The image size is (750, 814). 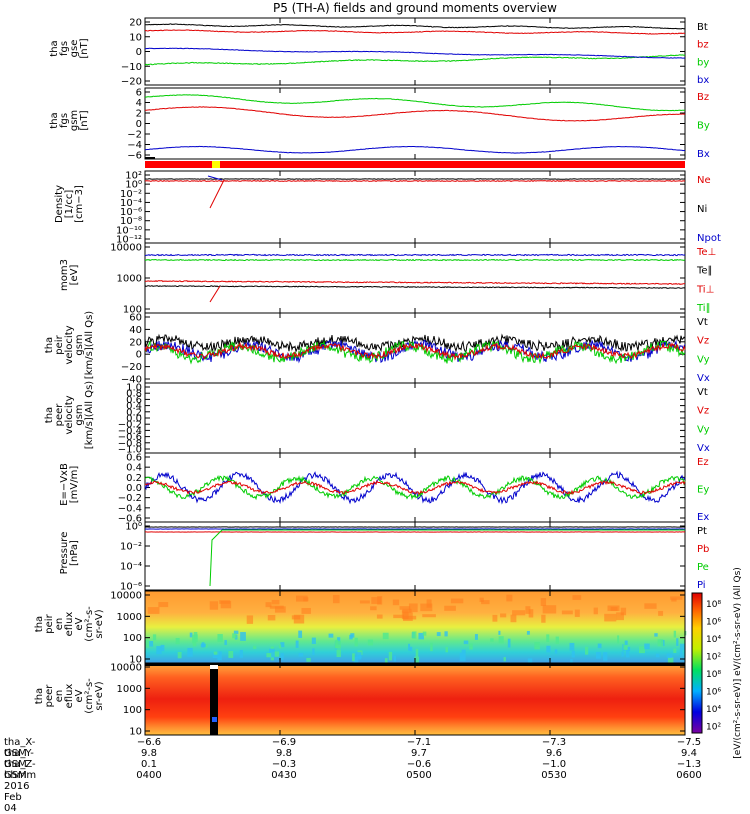 I want to click on legend-entry: Ex, so click(x=703, y=517).